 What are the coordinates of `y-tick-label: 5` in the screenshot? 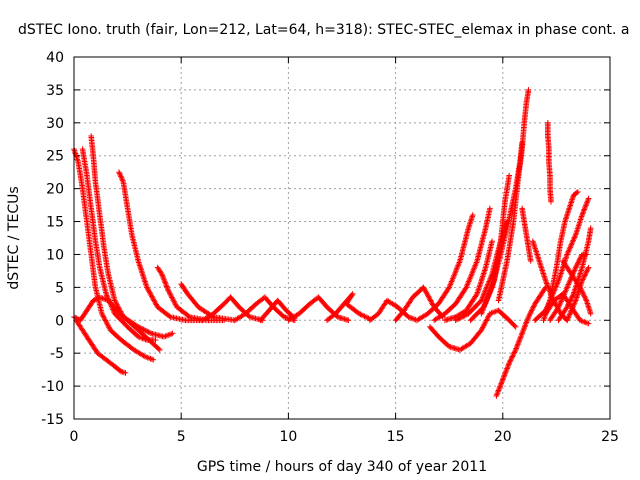 It's located at (59, 288).